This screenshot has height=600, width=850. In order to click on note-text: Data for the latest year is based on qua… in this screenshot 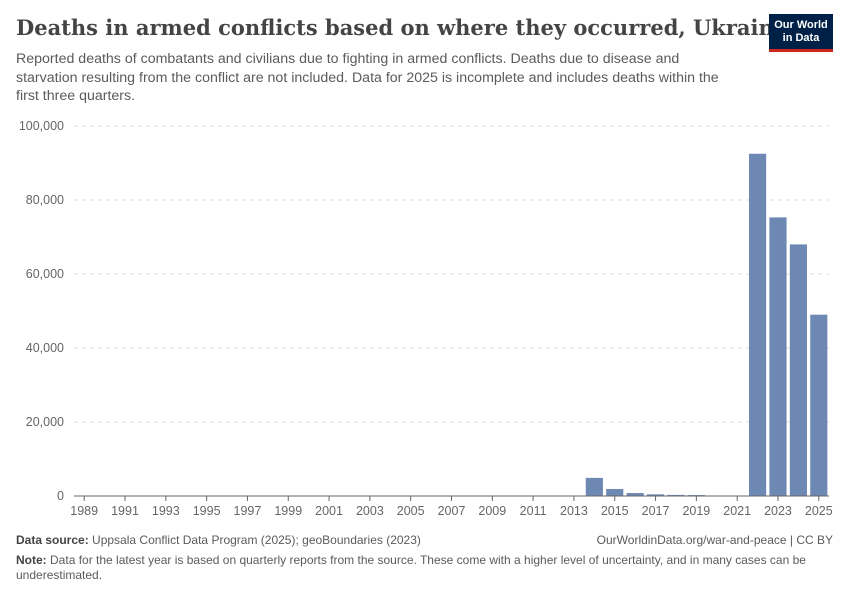, I will do `click(411, 567)`.